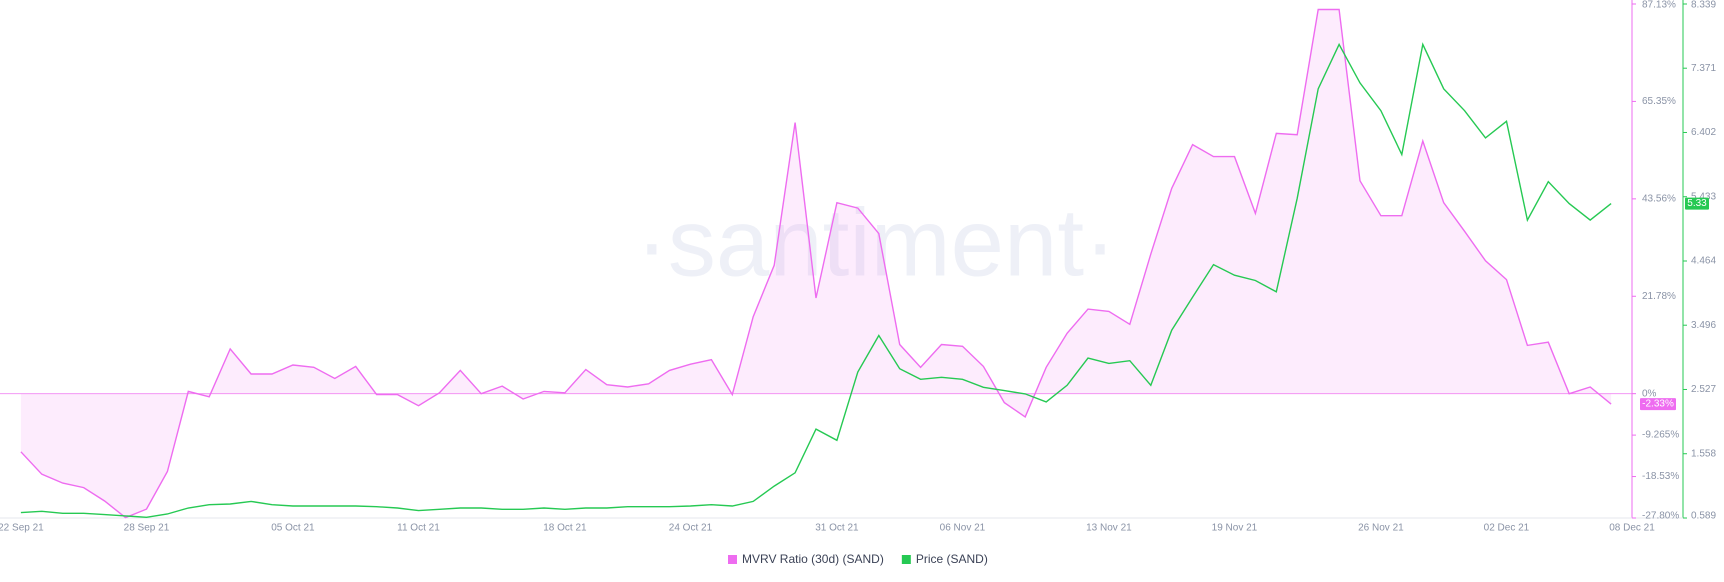 The width and height of the screenshot is (1724, 582). What do you see at coordinates (1660, 516) in the screenshot?
I see `y-tick-label: -27.80%` at bounding box center [1660, 516].